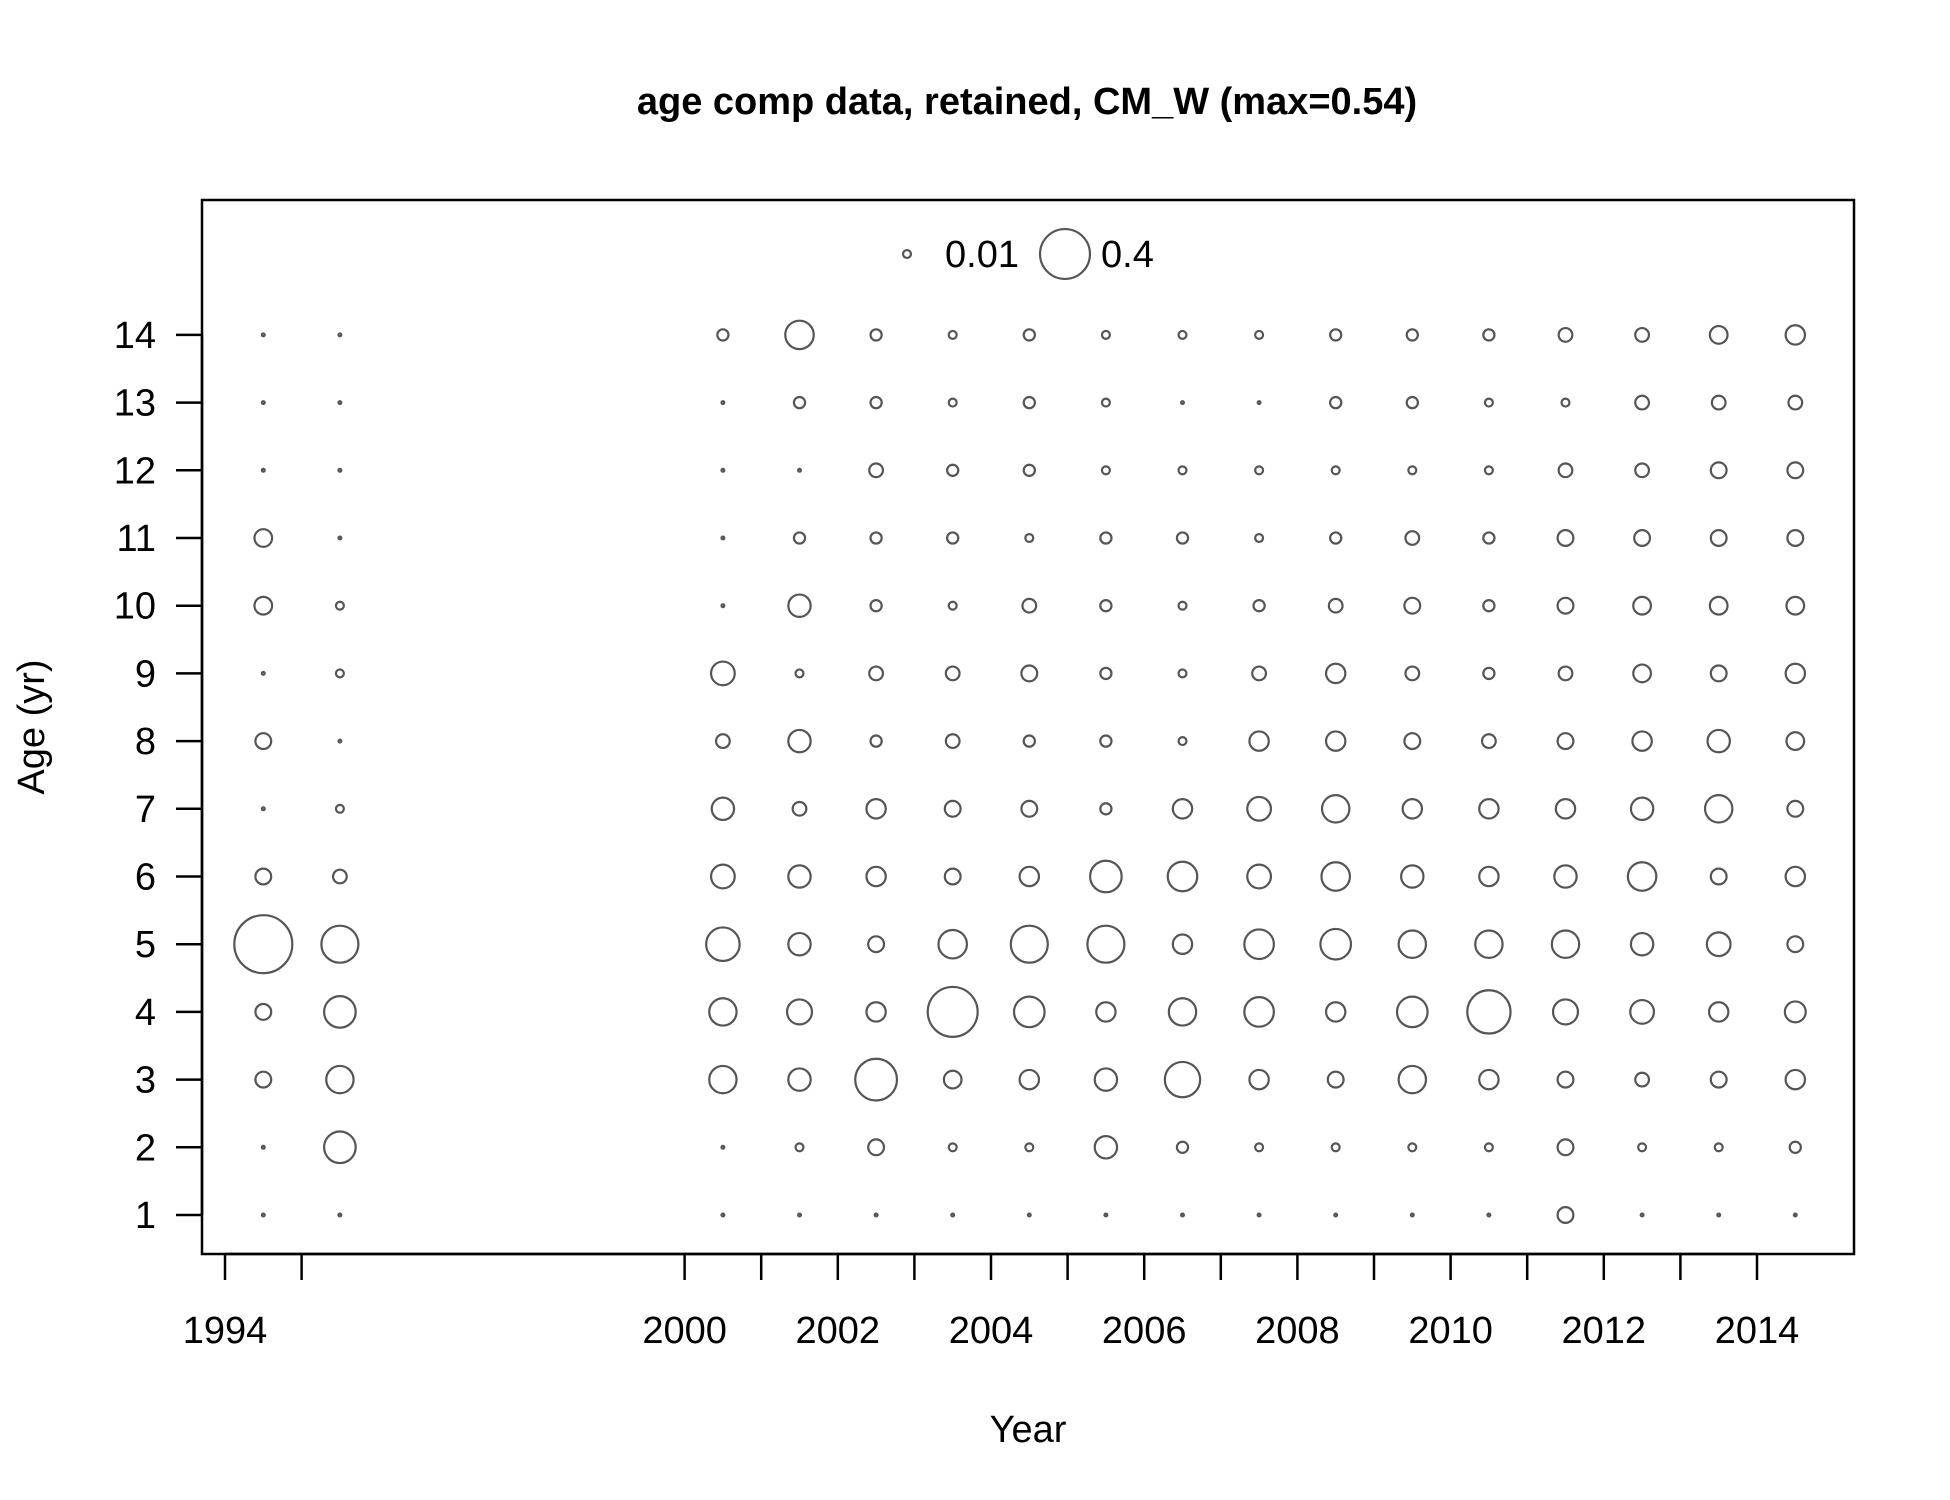 This screenshot has height=1500, width=1950. I want to click on chart-title: age comp data, retained, CM_W (max=0.54), so click(1027, 102).